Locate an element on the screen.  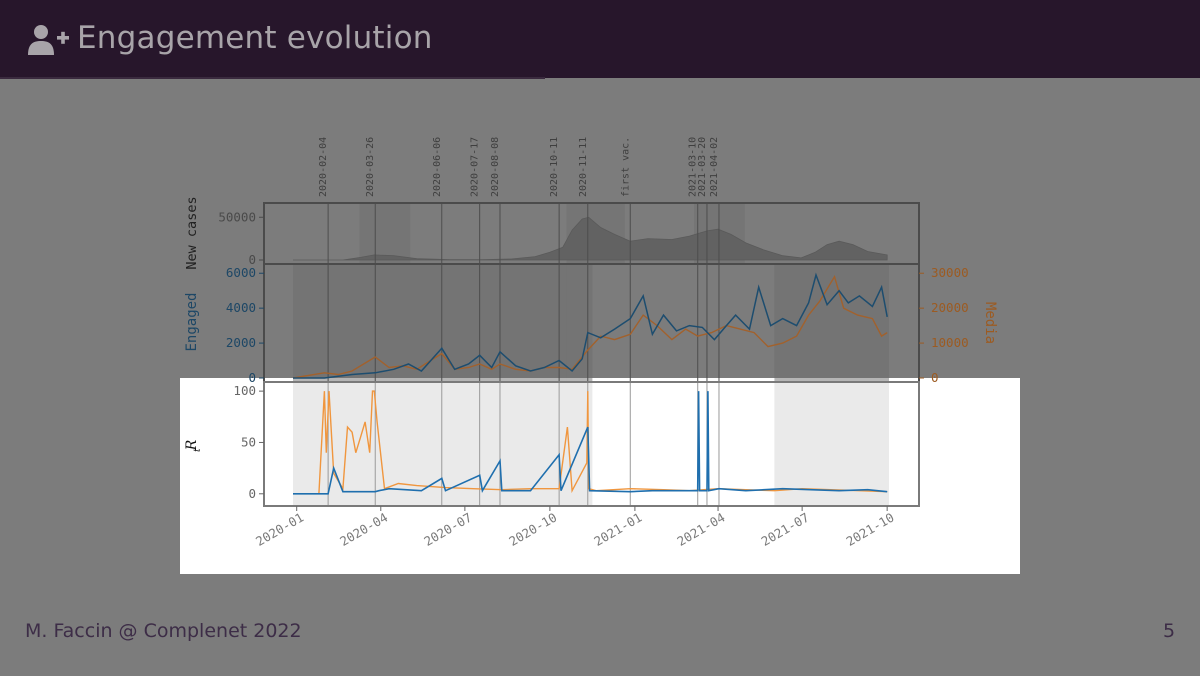
page-number: 5 is located at coordinates (1169, 631).